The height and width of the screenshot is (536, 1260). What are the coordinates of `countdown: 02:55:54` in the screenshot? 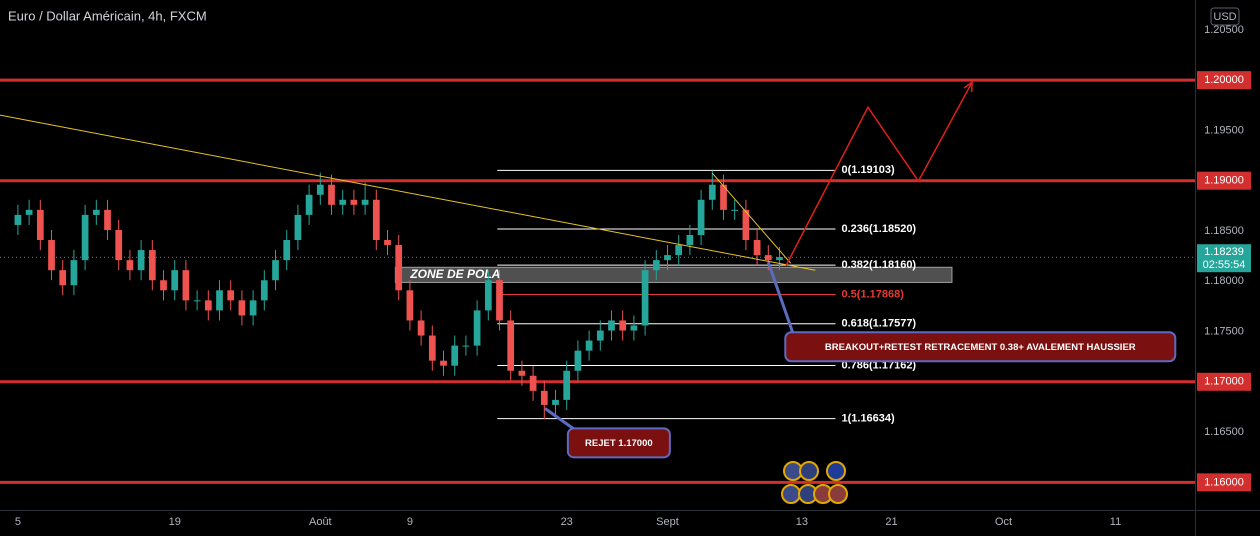 It's located at (1224, 265).